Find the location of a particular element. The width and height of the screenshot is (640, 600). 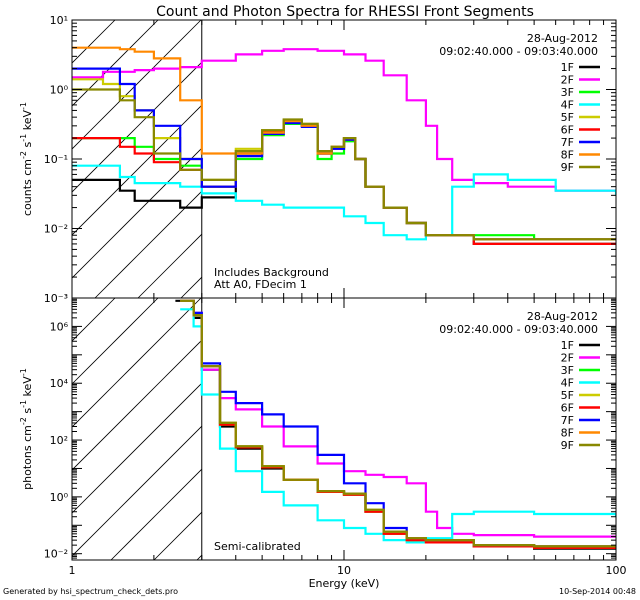

photons-legend-label-3F: 3F is located at coordinates (567, 370).